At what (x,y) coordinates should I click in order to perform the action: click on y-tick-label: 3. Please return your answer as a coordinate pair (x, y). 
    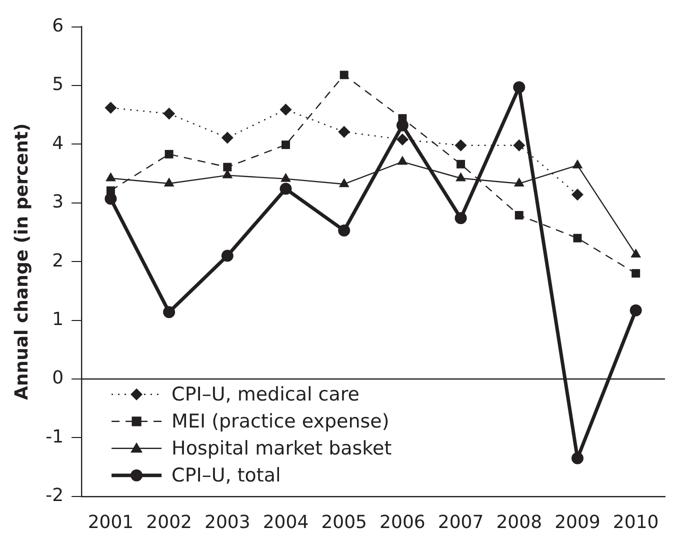
    Looking at the image, I should click on (58, 202).